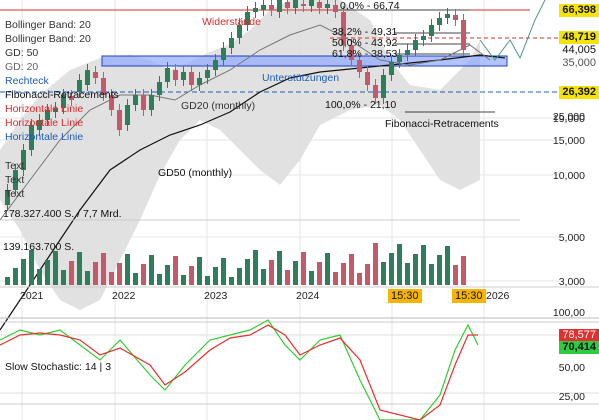 Image resolution: width=599 pixels, height=420 pixels. What do you see at coordinates (15, 194) in the screenshot?
I see `legend-text-3: Text` at bounding box center [15, 194].